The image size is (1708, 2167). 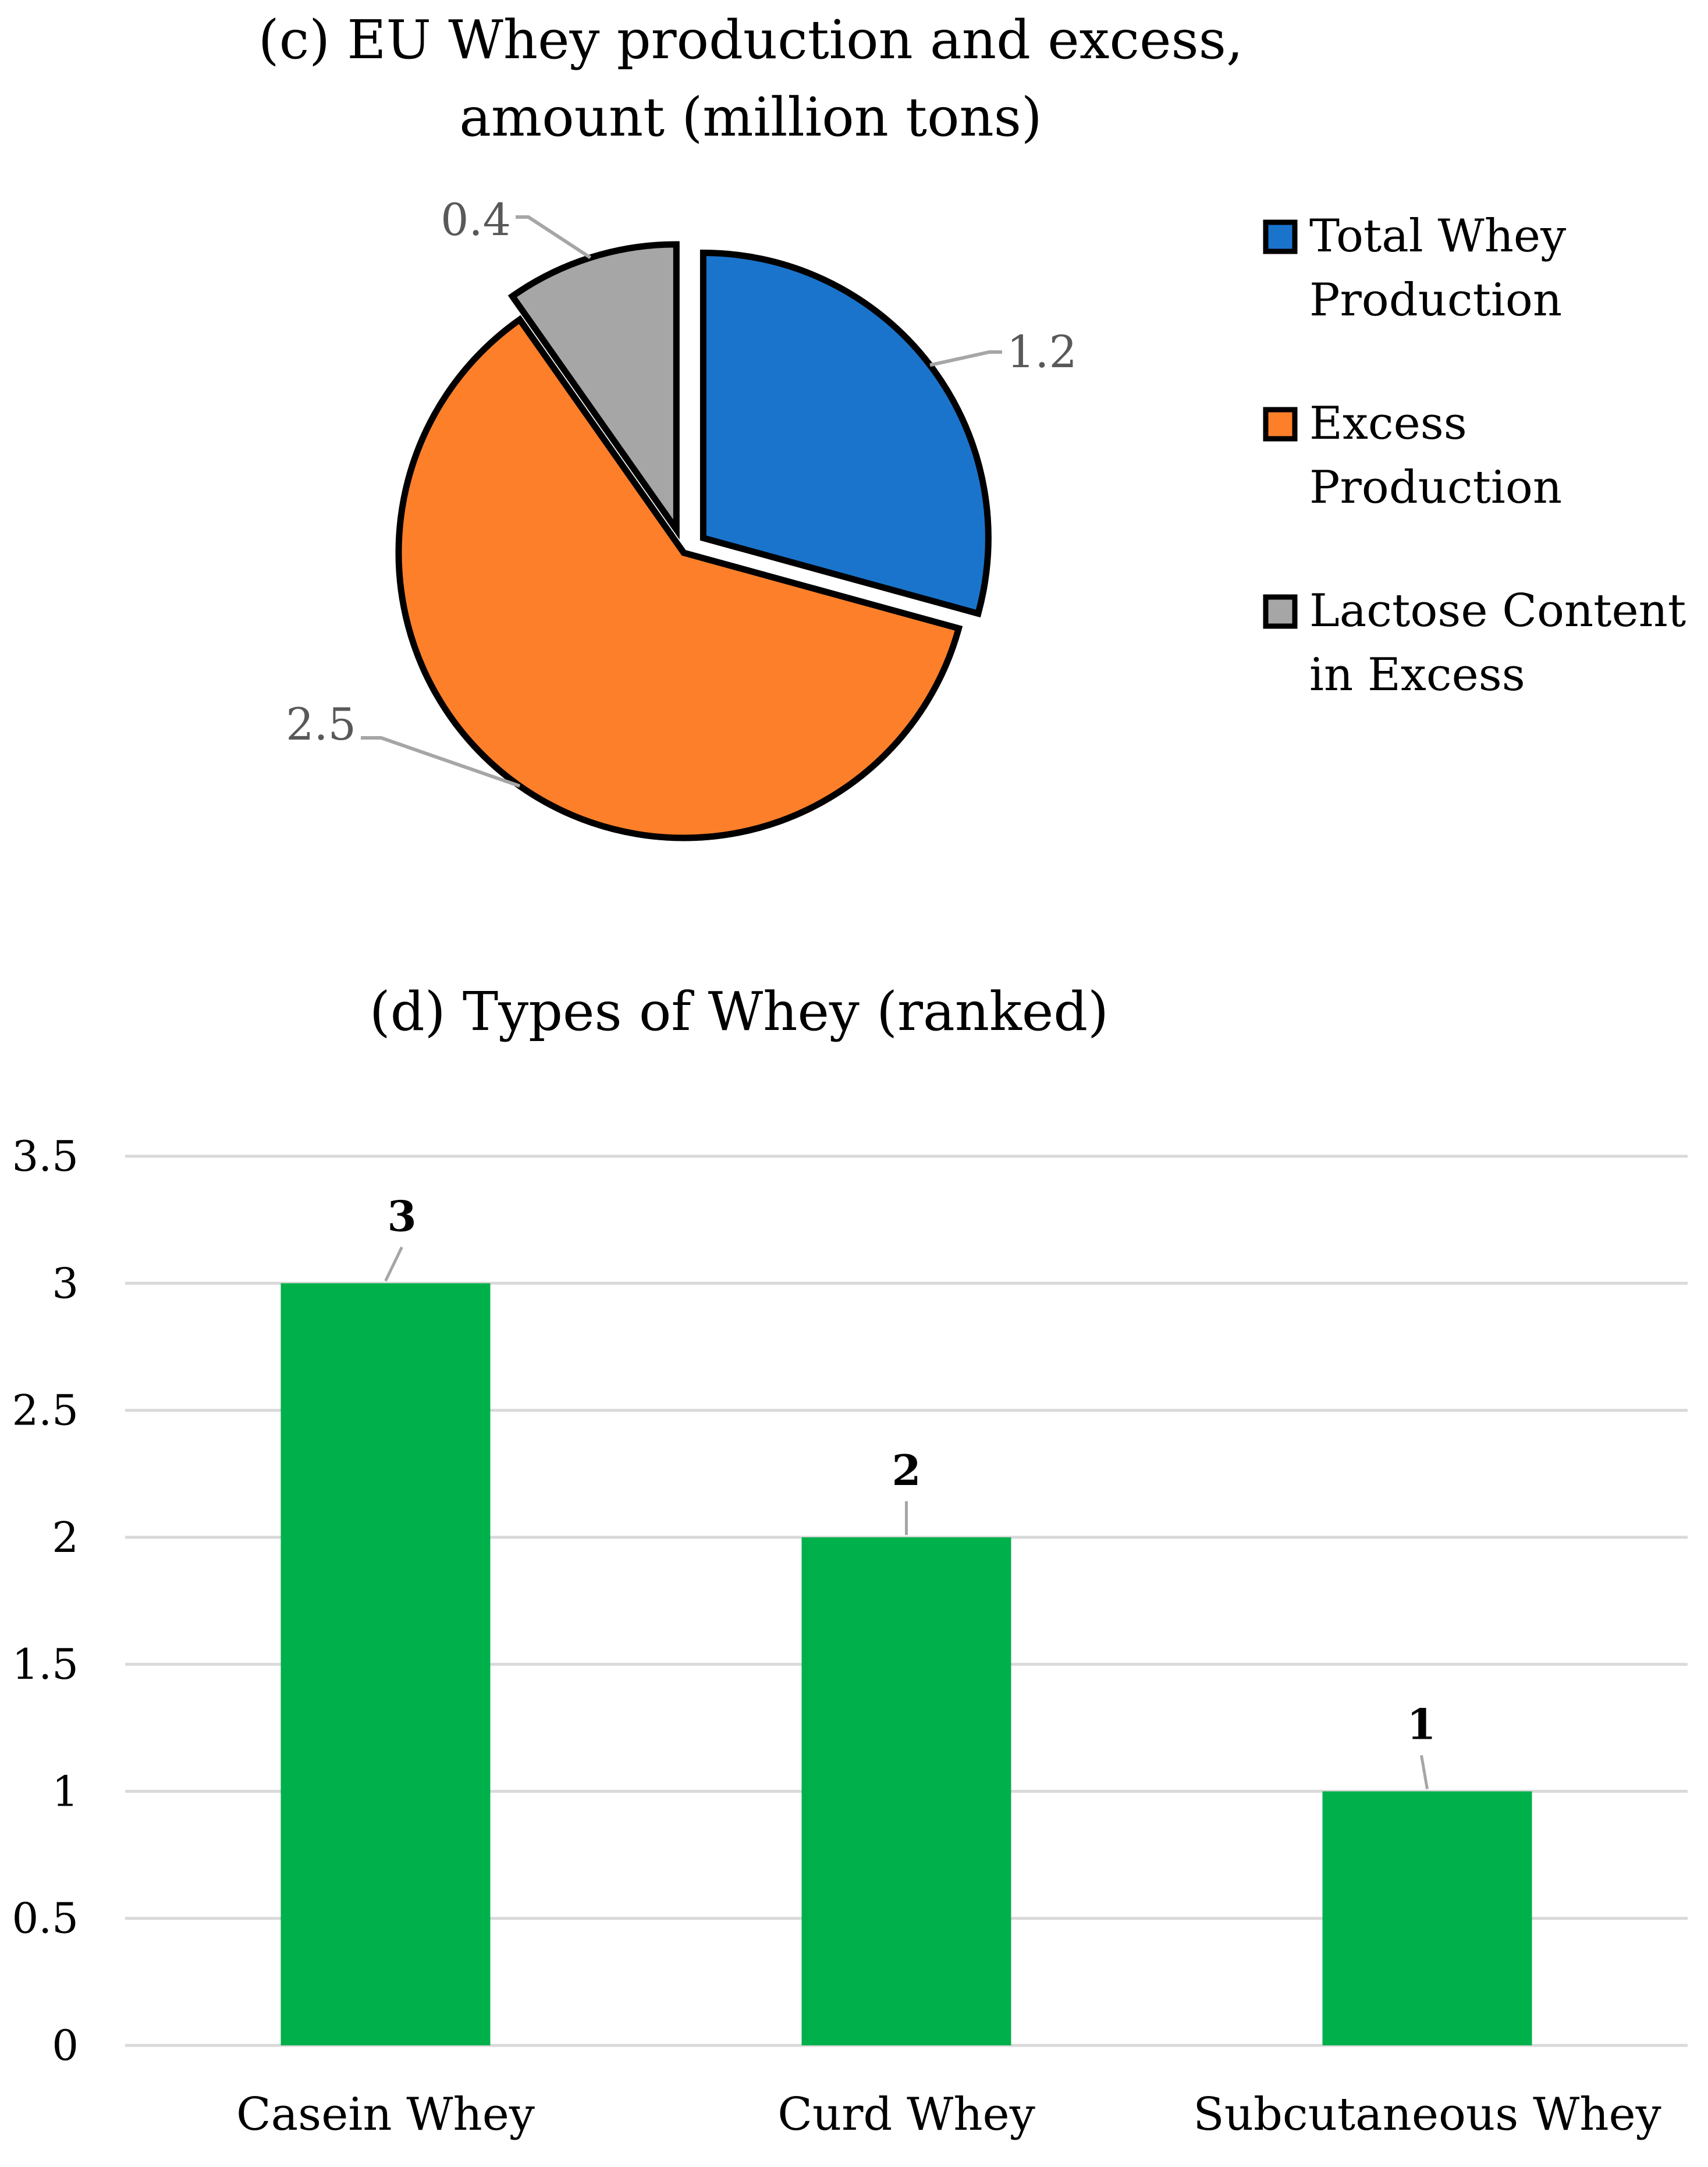 I want to click on y-tick-0: 0, so click(x=65, y=2045).